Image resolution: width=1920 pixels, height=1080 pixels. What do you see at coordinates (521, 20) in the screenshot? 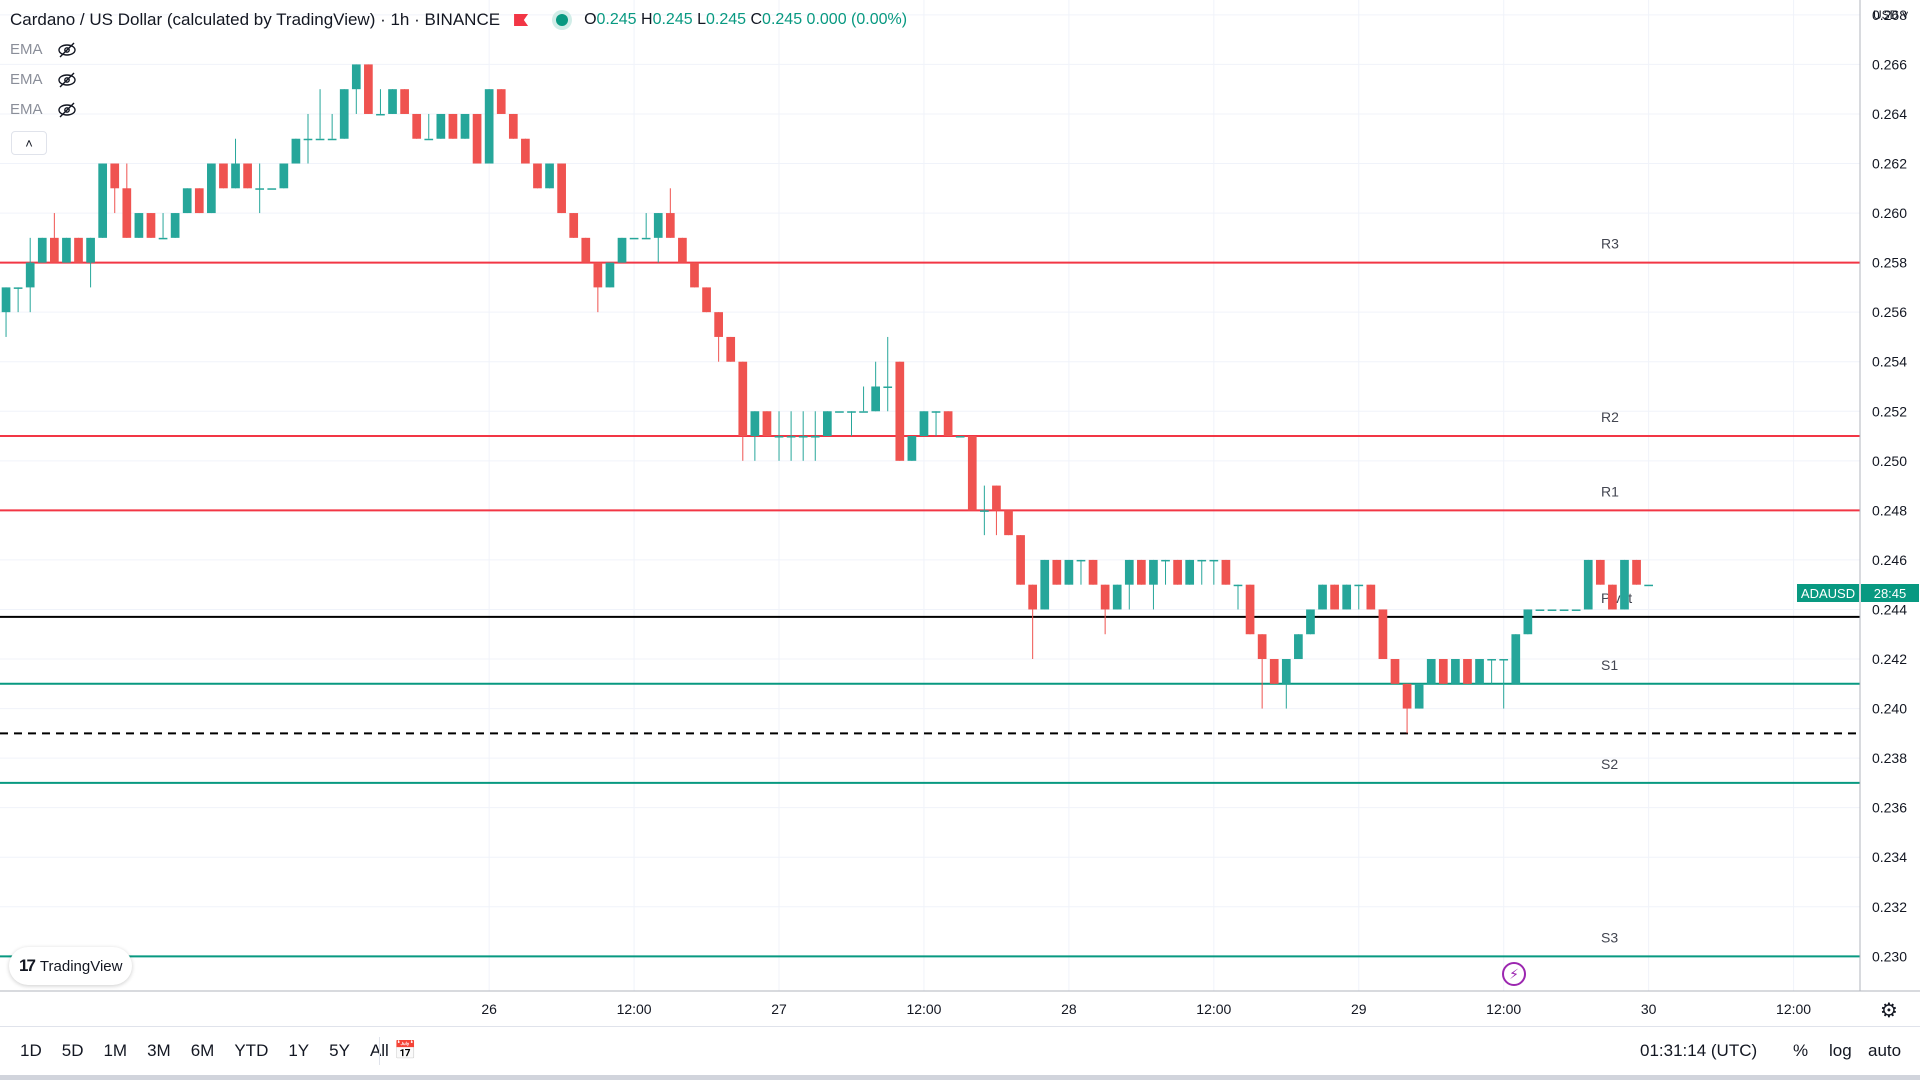
I see `flag-icon` at bounding box center [521, 20].